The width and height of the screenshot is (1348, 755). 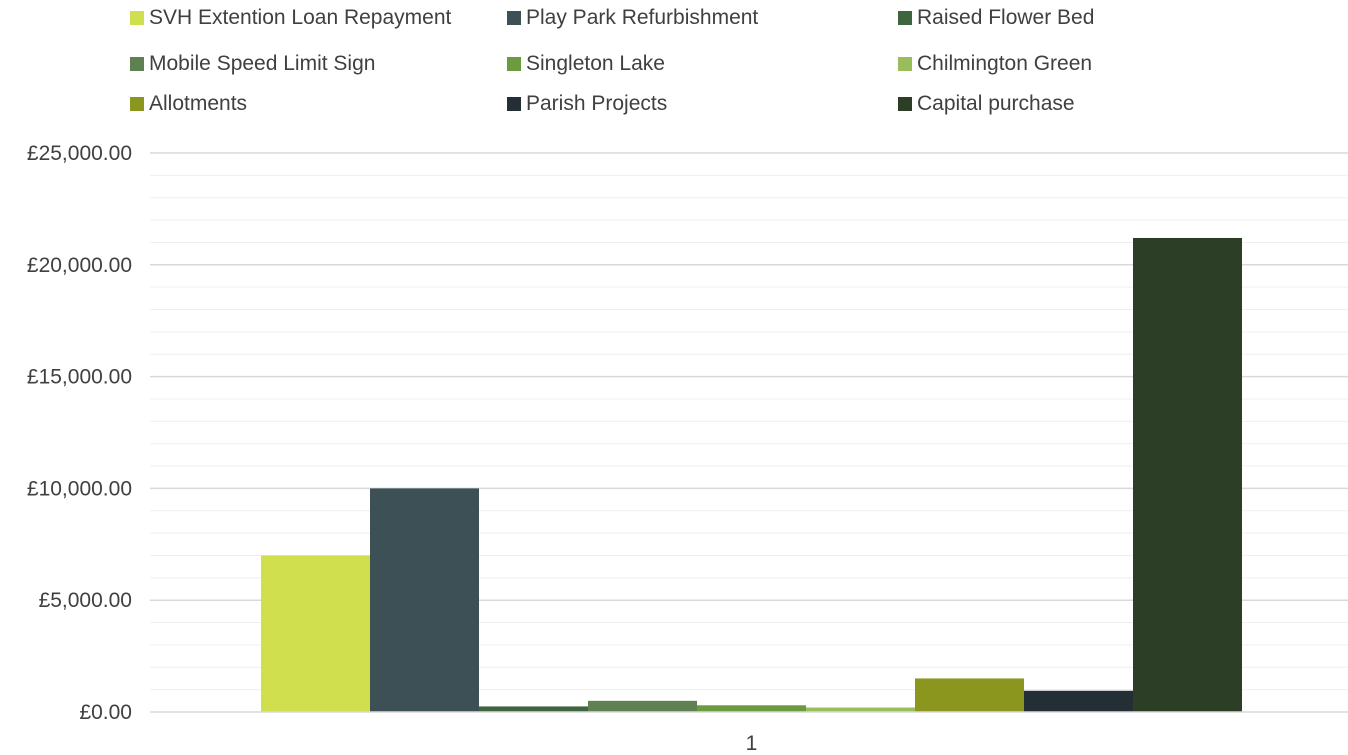 I want to click on legend-item: Allotments, so click(x=188, y=104).